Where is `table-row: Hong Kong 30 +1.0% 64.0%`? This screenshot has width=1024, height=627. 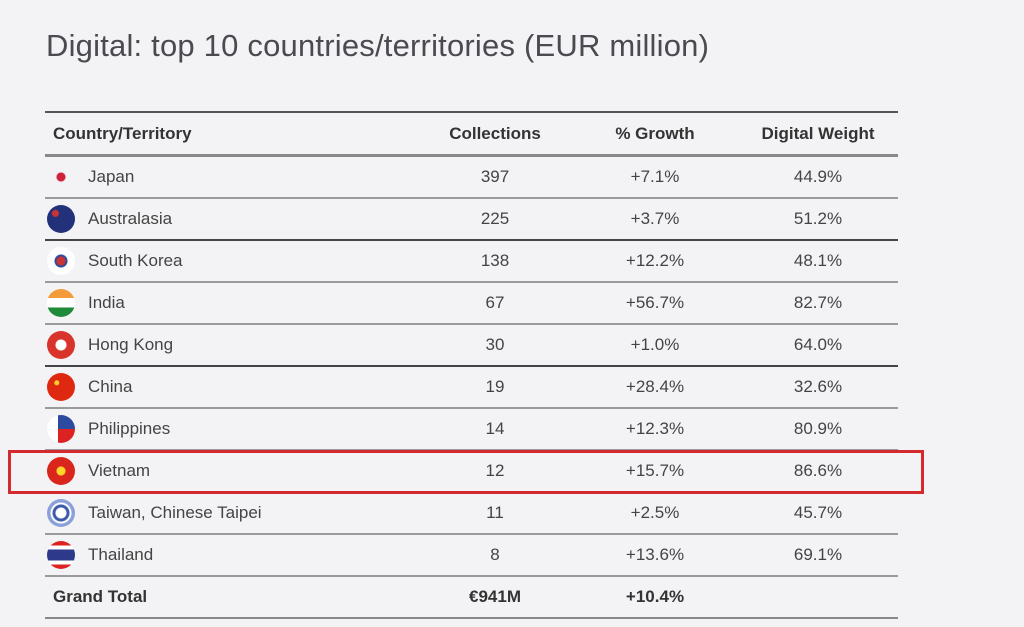 table-row: Hong Kong 30 +1.0% 64.0% is located at coordinates (471, 346).